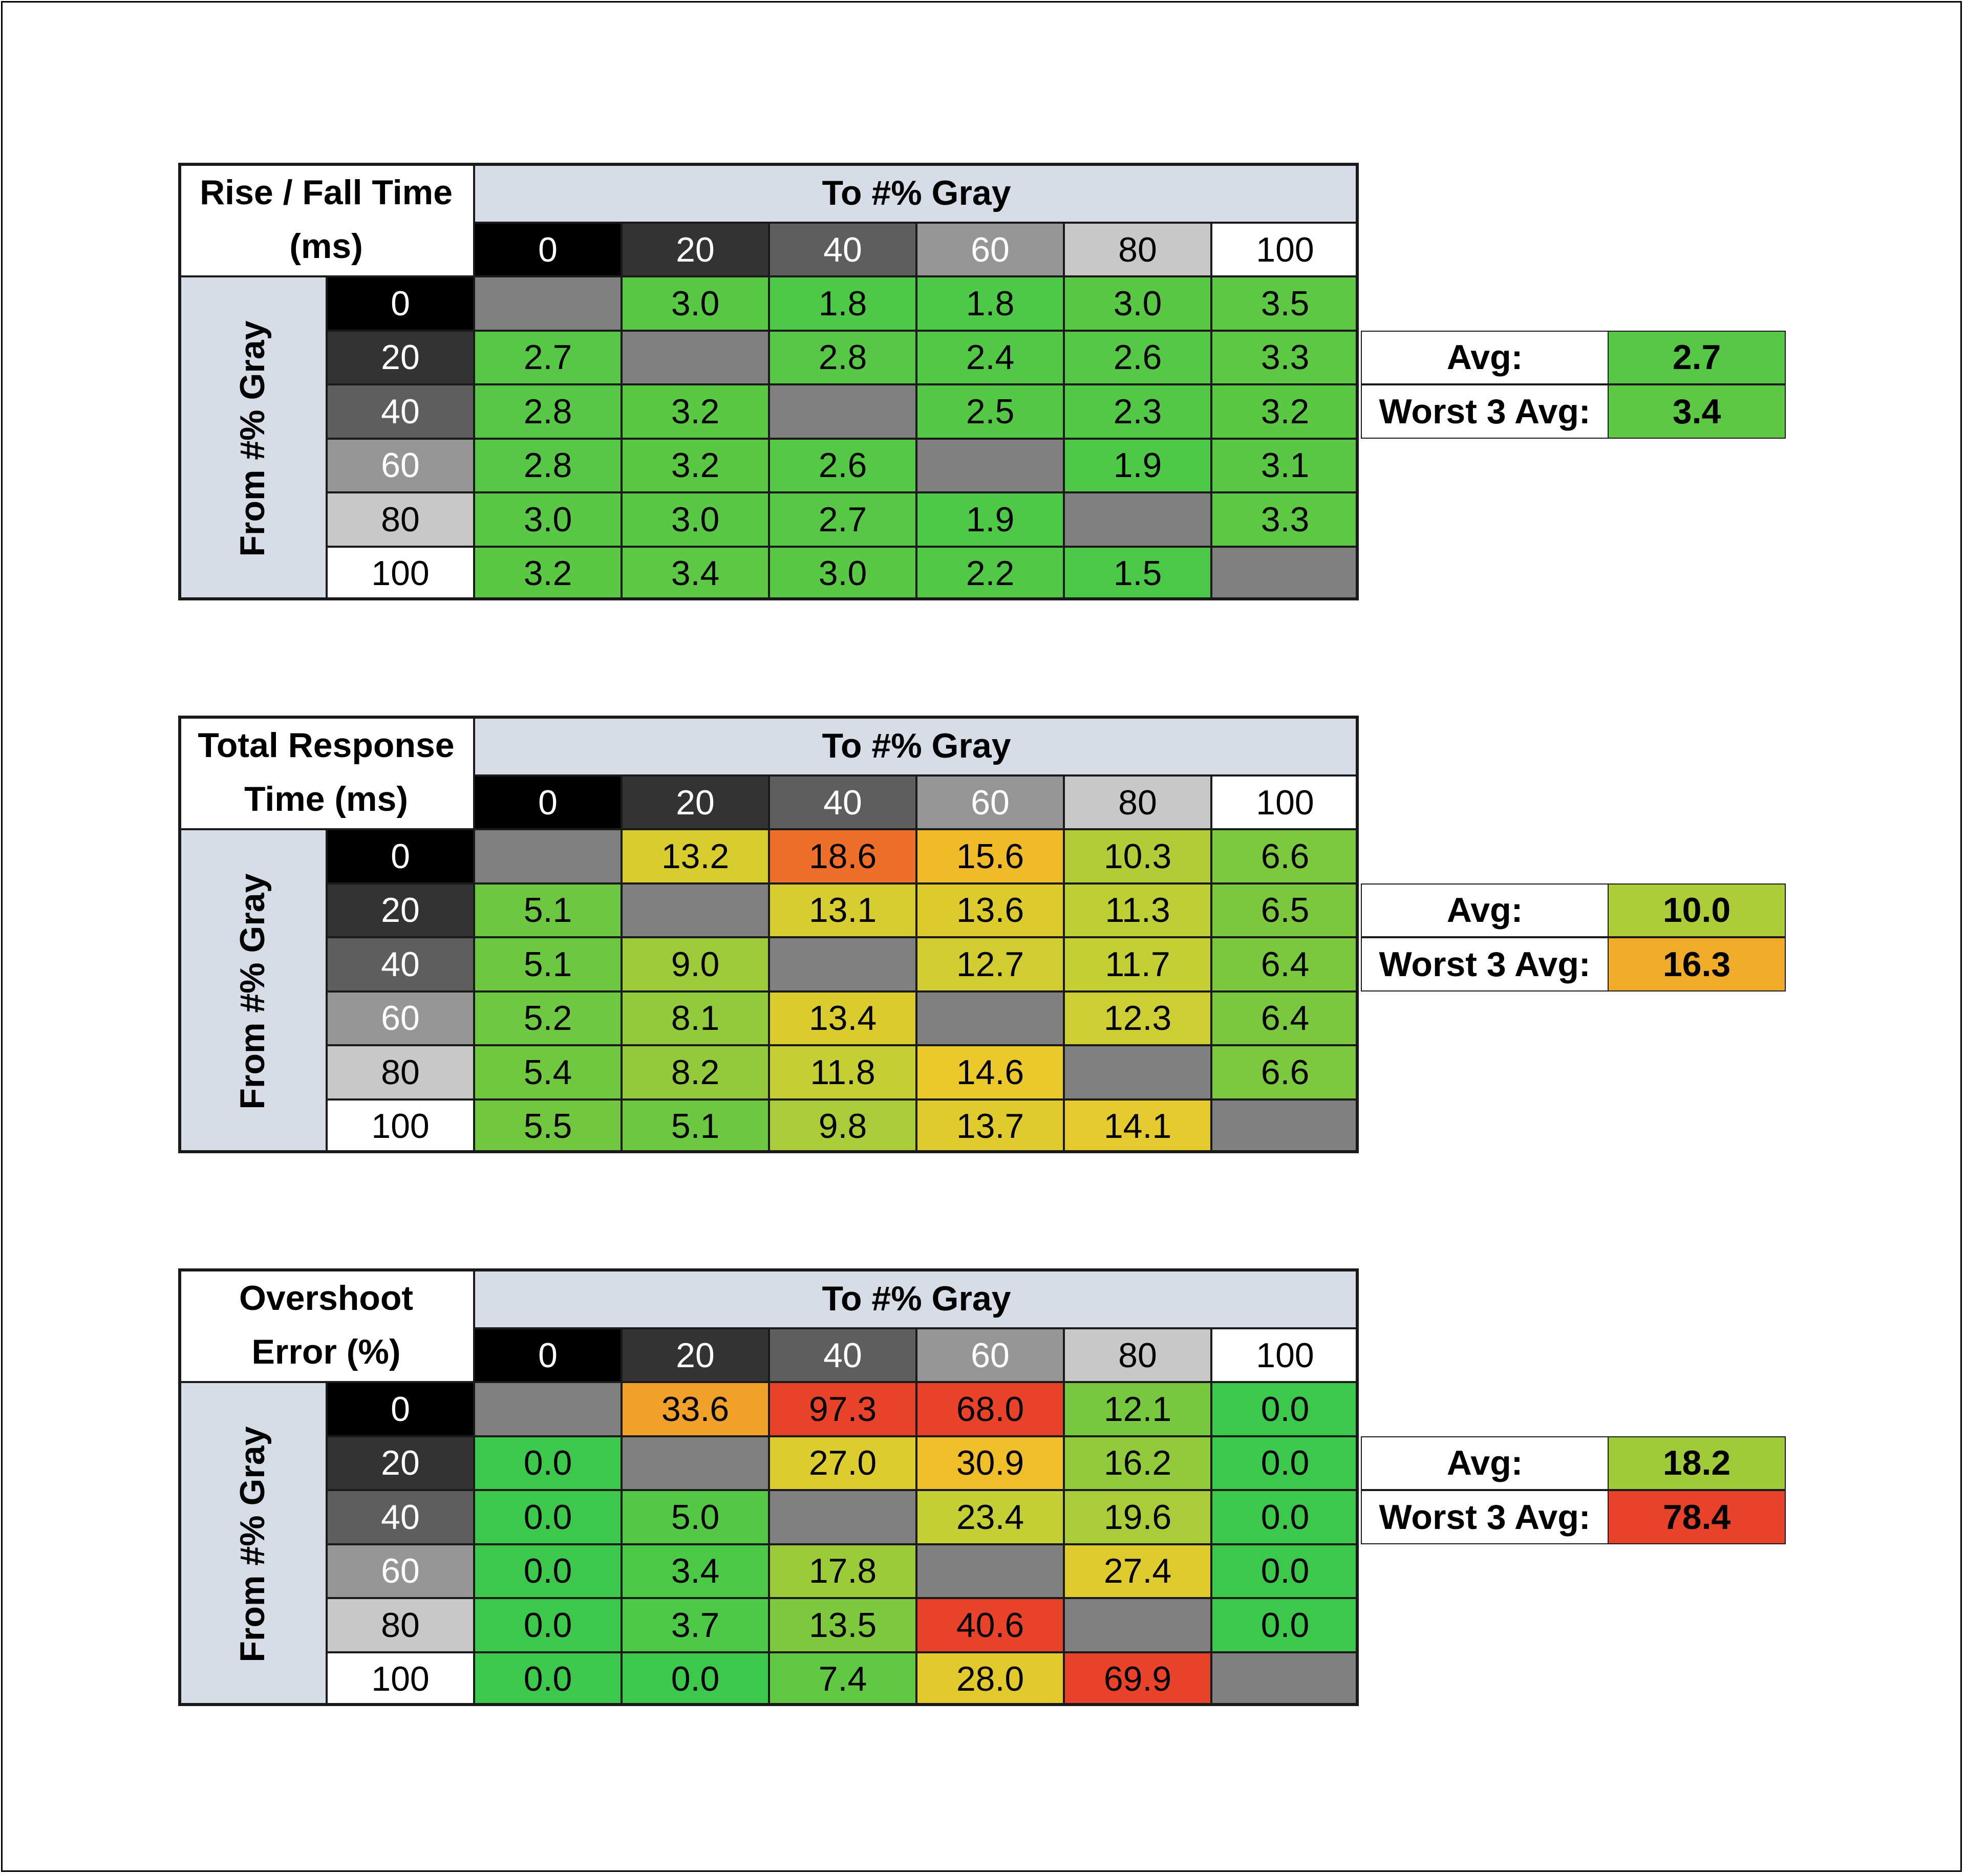 This screenshot has height=1876, width=1966. I want to click on heatmap-cell: 28.0, so click(990, 1679).